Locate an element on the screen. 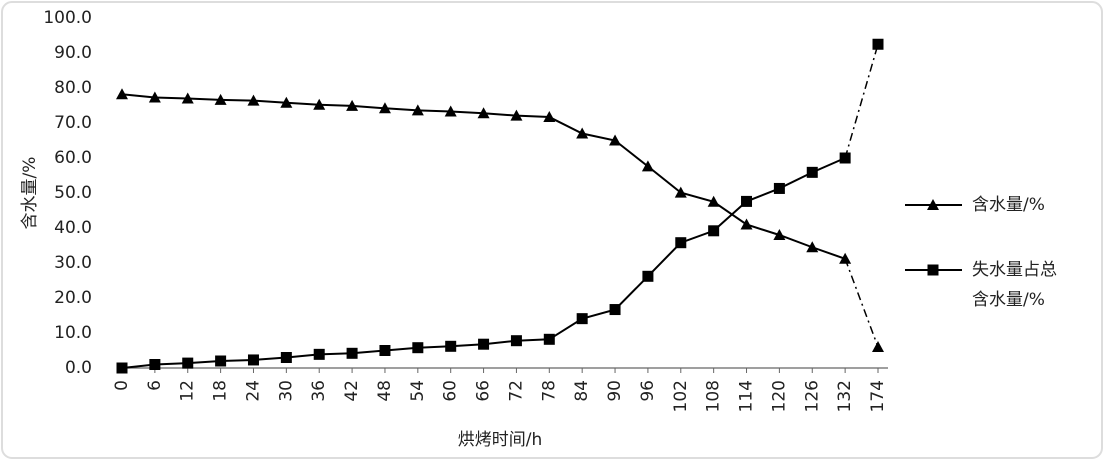 This screenshot has height=460, width=1104. x-tick-label: 60 is located at coordinates (451, 391).